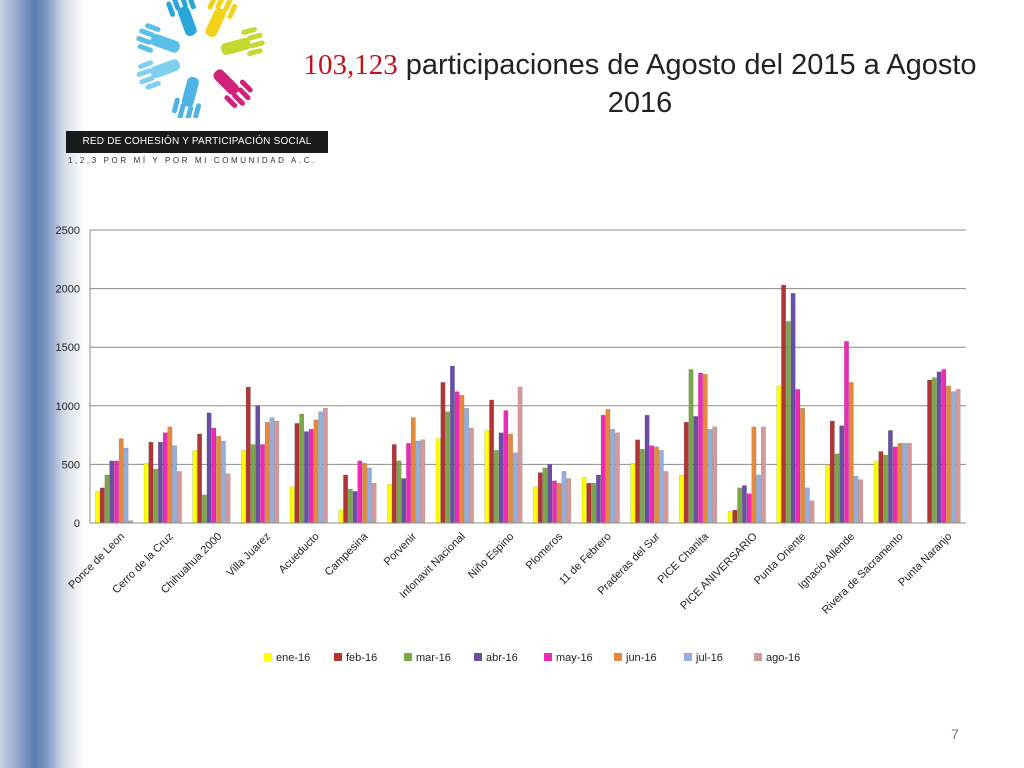 The height and width of the screenshot is (768, 1024). I want to click on y-tick-label: 0, so click(77, 524).